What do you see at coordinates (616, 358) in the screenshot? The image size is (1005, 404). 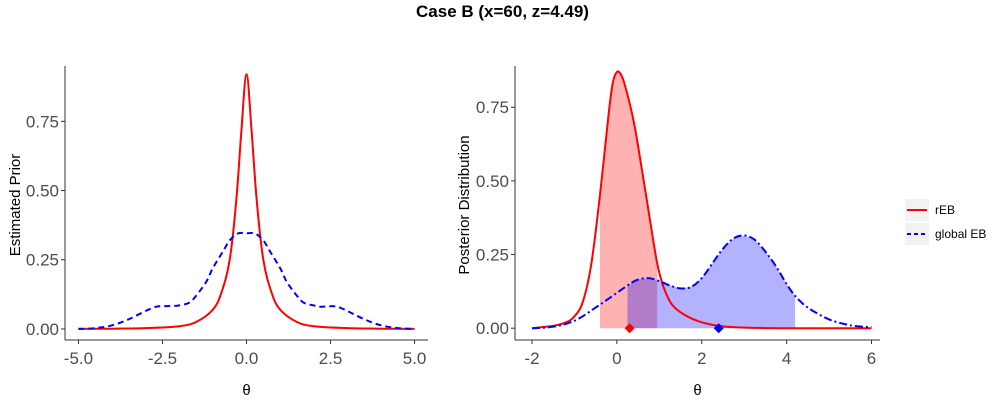 I see `x-tick-label: 0` at bounding box center [616, 358].